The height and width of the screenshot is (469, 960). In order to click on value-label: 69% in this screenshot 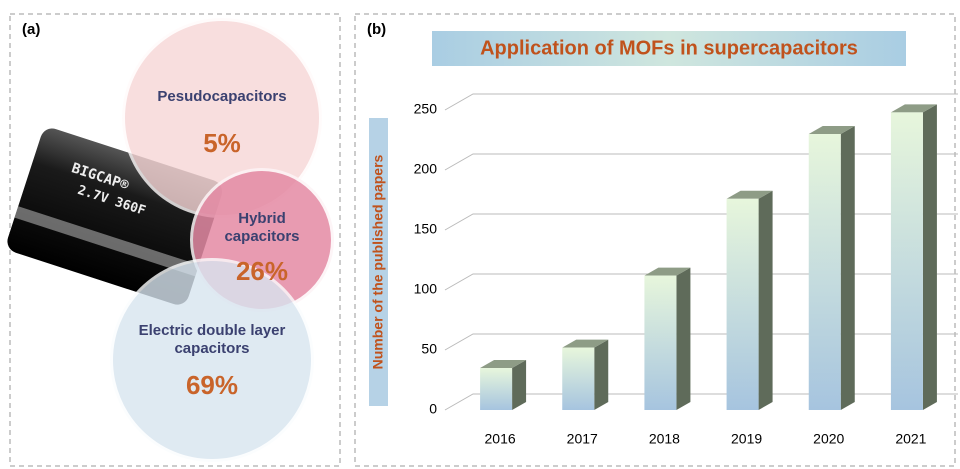, I will do `click(212, 385)`.